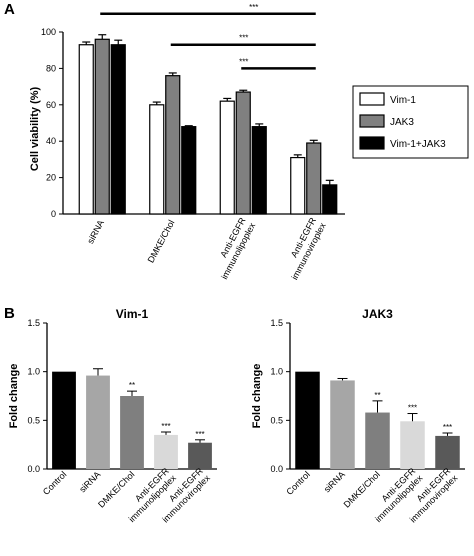 Image resolution: width=474 pixels, height=556 pixels. What do you see at coordinates (402, 122) in the screenshot?
I see `legend-label: JAK3` at bounding box center [402, 122].